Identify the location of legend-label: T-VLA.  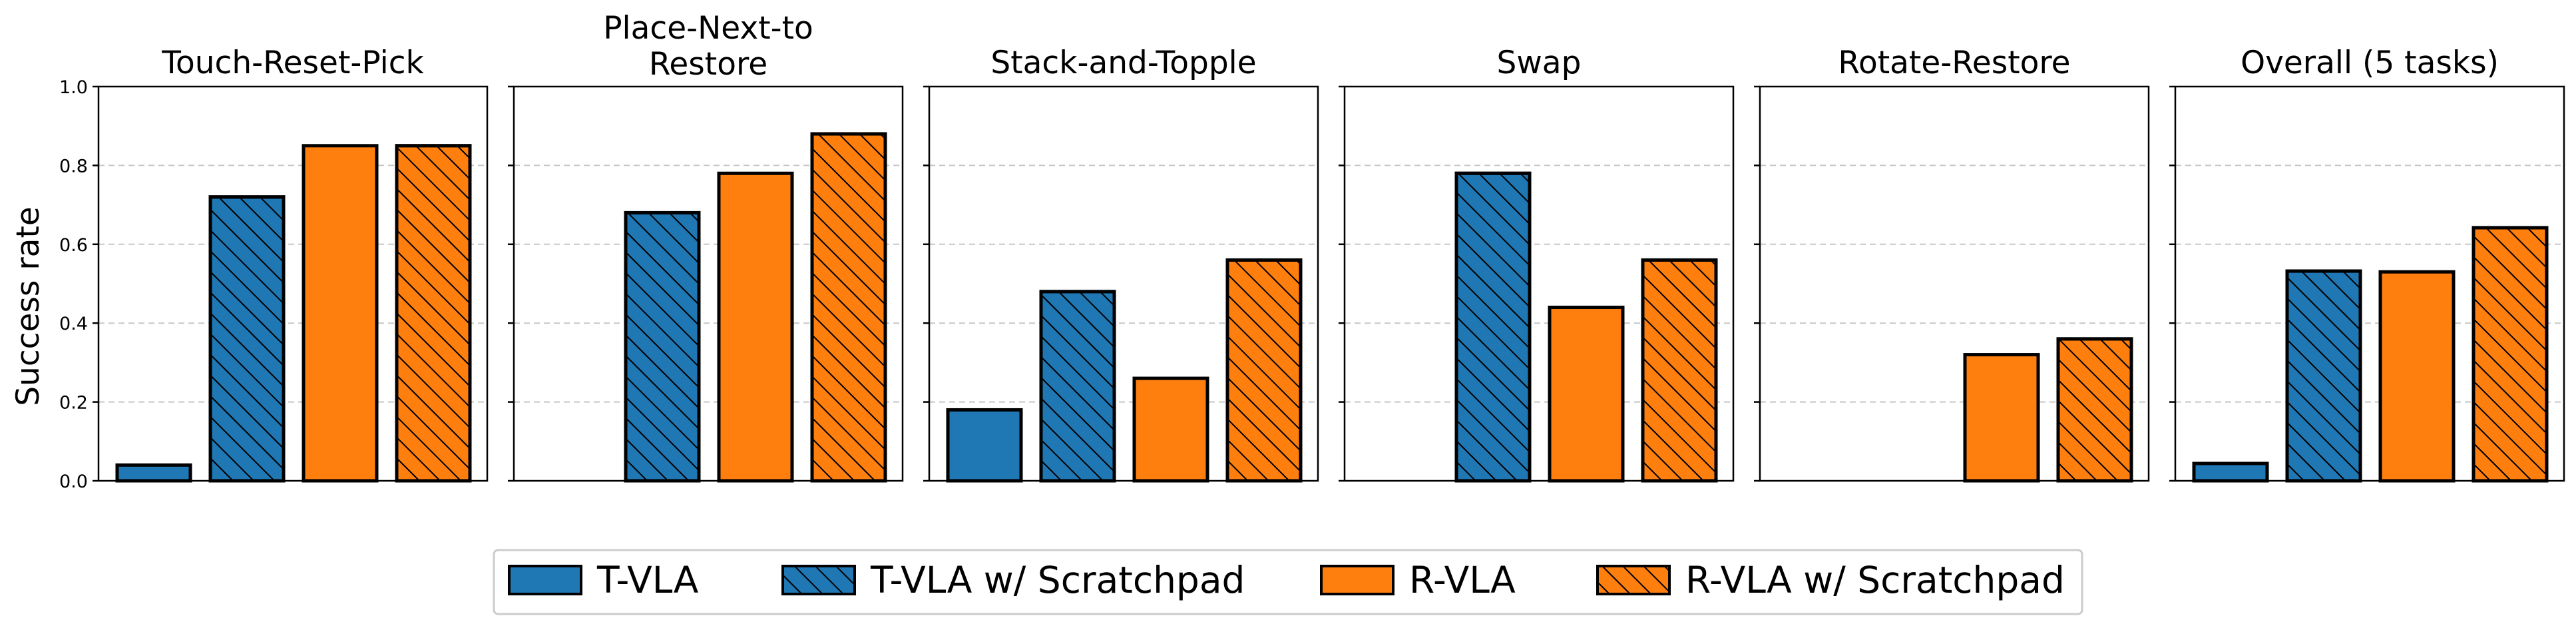
(647, 580).